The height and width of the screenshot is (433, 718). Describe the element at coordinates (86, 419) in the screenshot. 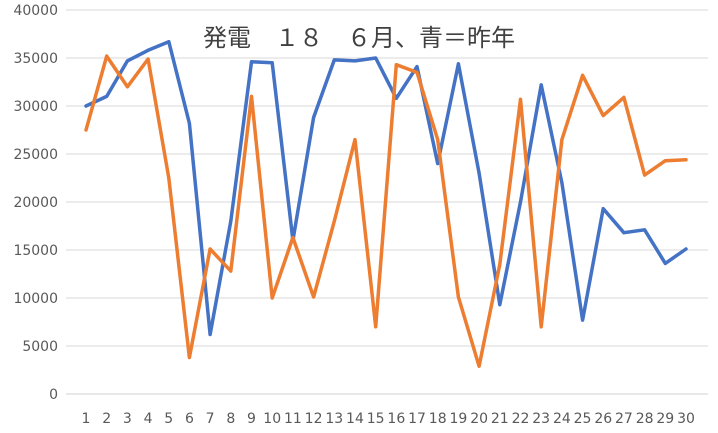

I see `x-tick-label: 1` at that location.